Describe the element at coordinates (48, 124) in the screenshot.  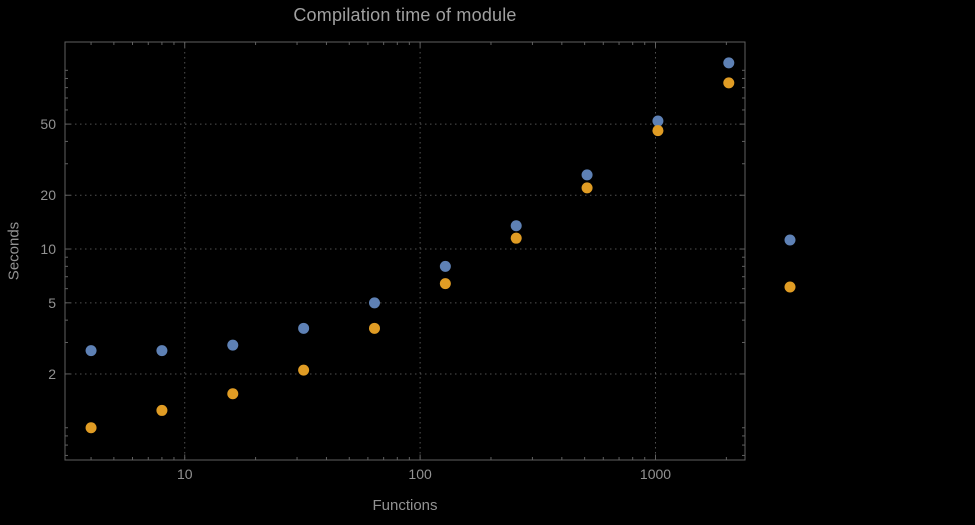
I see `y-tick-label: 50` at that location.